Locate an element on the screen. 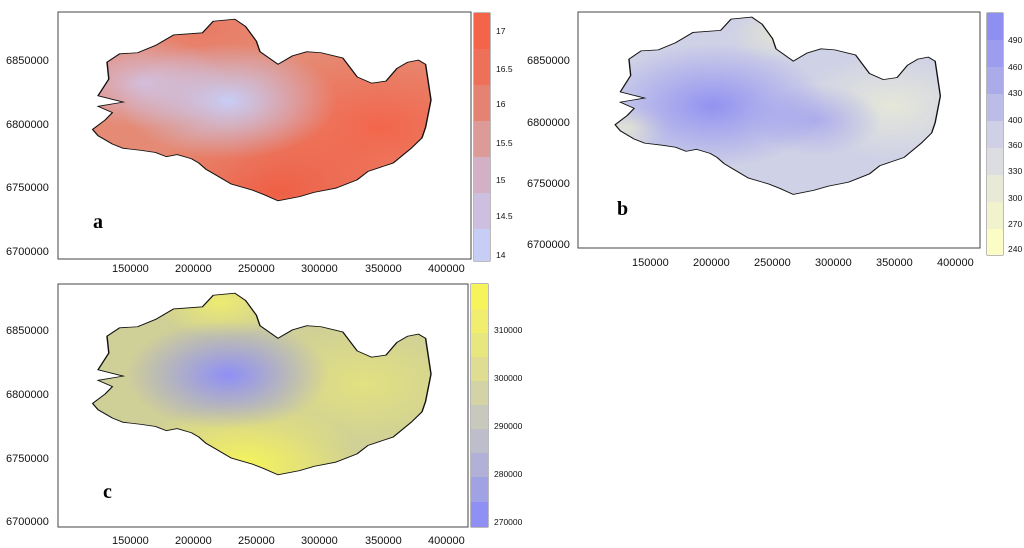 The height and width of the screenshot is (548, 1024). panel-c-colorbar-tick: 300000 is located at coordinates (508, 378).